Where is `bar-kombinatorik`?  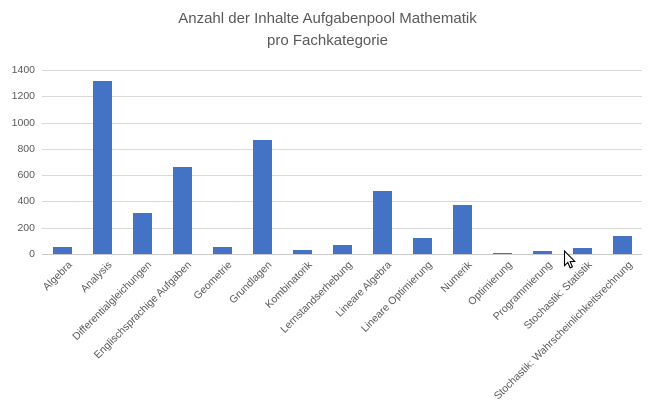
bar-kombinatorik is located at coordinates (302, 252).